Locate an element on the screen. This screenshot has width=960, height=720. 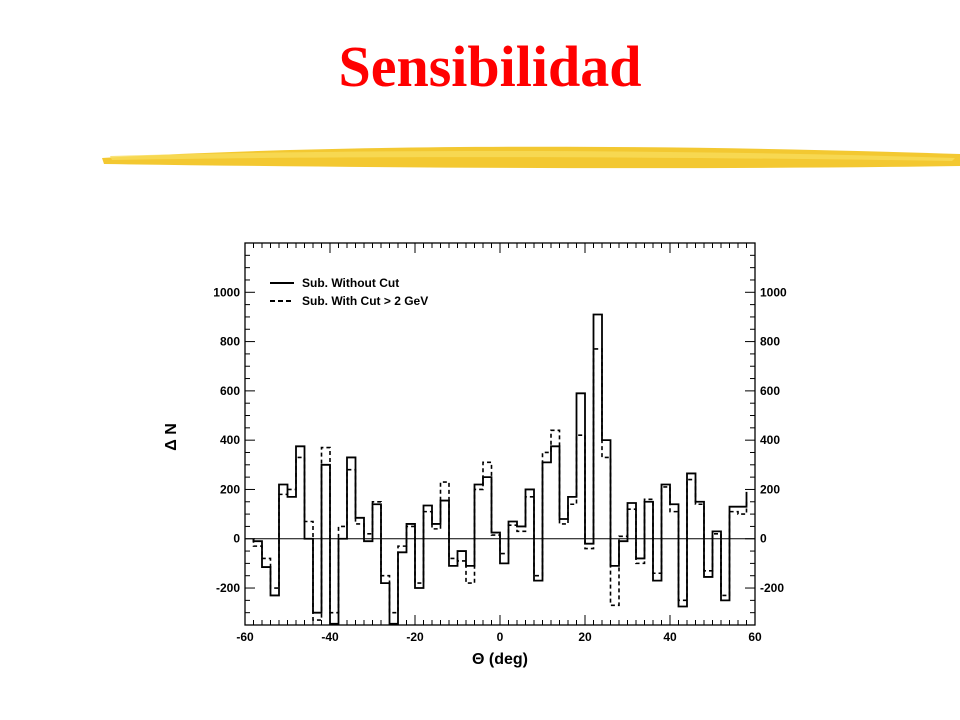
x-axis-label: Θ (deg) is located at coordinates (500, 659).